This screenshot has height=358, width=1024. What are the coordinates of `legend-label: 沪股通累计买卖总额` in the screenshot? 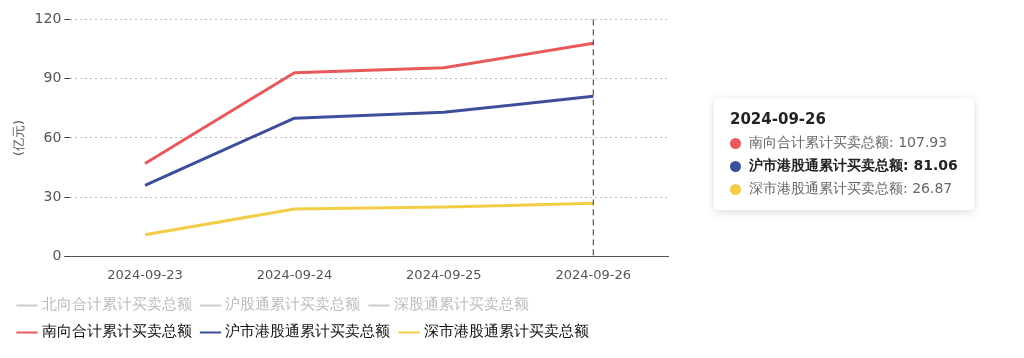 It's located at (292, 304).